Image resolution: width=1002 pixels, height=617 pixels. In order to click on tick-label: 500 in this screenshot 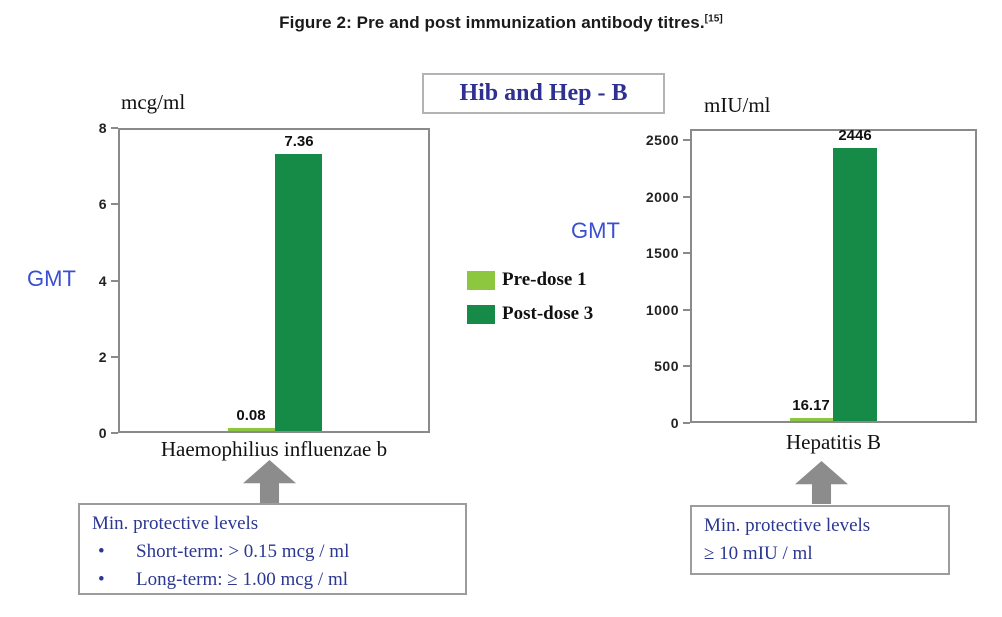, I will do `click(666, 366)`.